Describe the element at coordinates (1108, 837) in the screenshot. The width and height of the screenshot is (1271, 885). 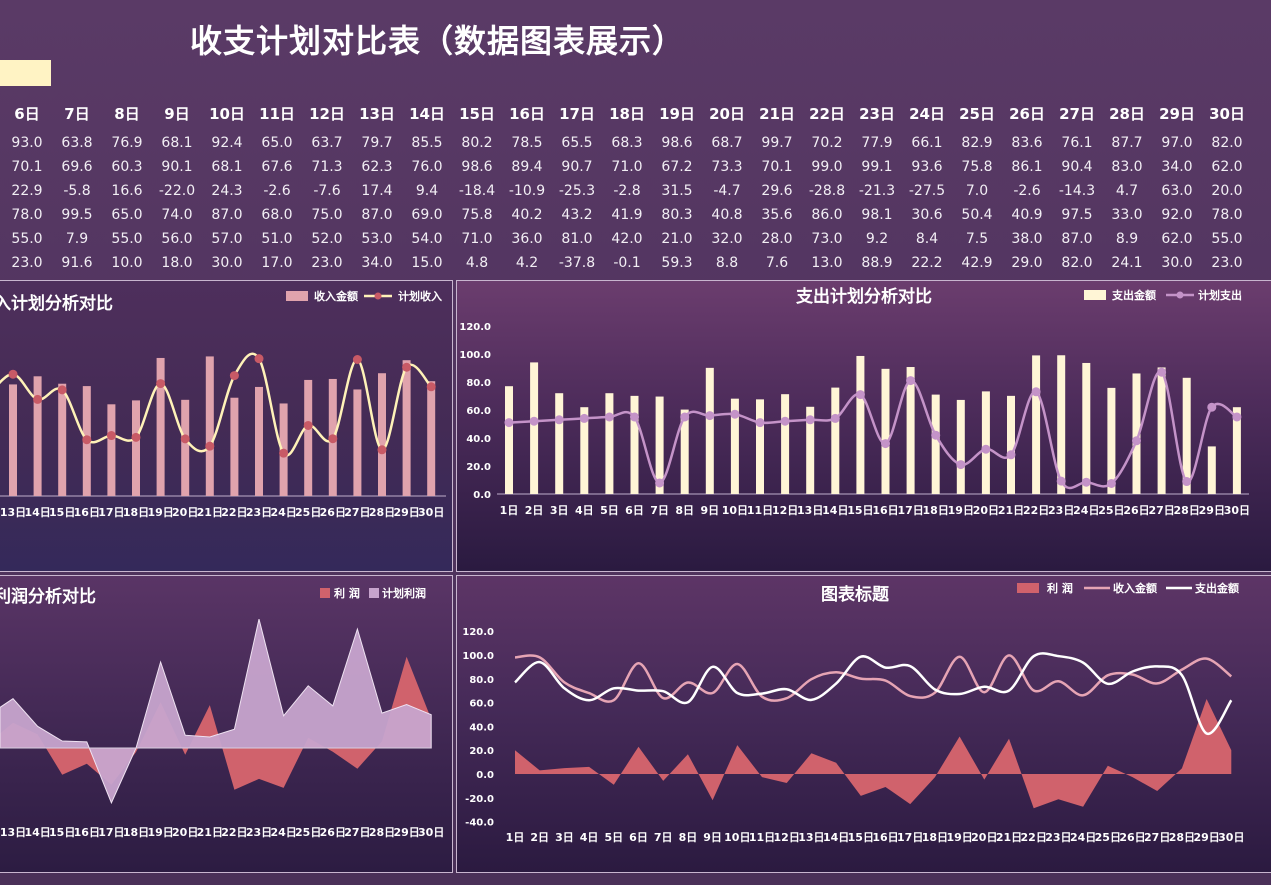
I see `x-tick-label: 25日` at that location.